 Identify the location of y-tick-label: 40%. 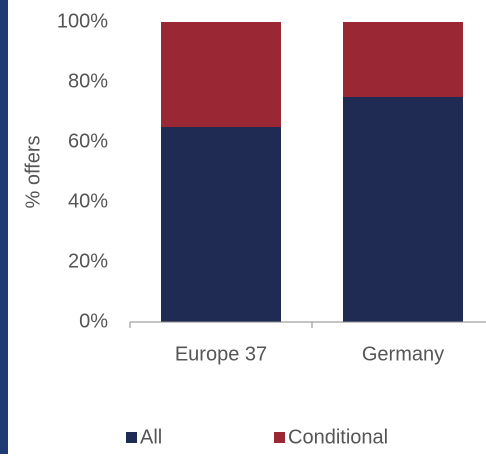
(88, 201).